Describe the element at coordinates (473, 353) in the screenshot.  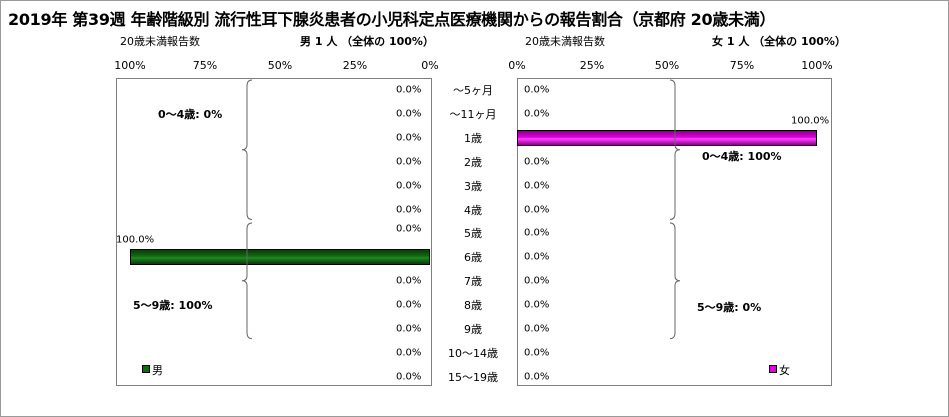
I see `age-category-label: 10～14歳` at that location.